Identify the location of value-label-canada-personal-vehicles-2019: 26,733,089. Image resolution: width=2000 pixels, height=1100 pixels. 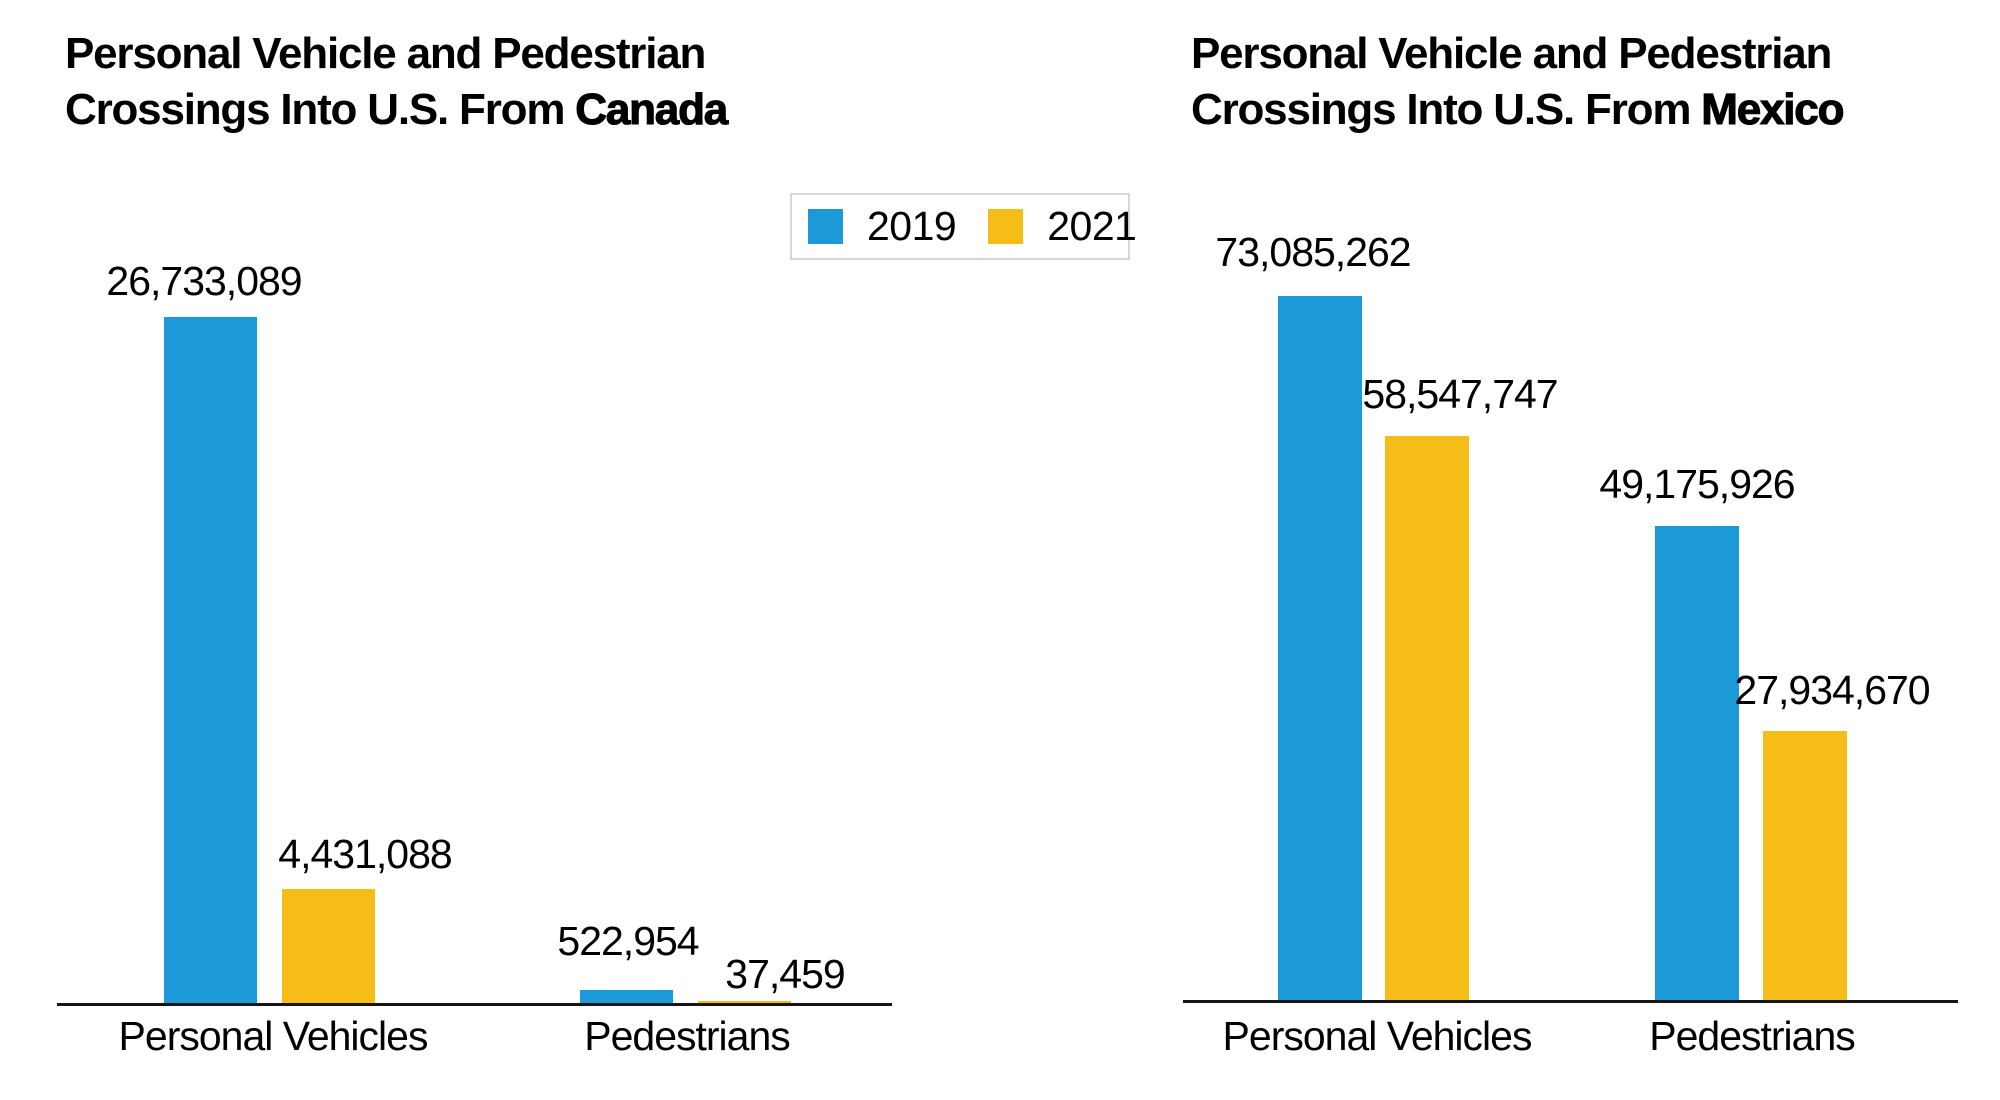
(204, 281).